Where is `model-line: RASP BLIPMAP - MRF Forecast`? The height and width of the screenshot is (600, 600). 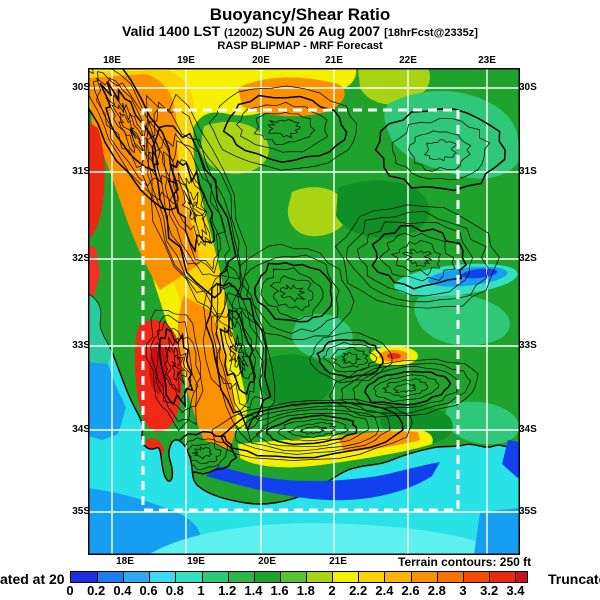
model-line: RASP BLIPMAP - MRF Forecast is located at coordinates (300, 46).